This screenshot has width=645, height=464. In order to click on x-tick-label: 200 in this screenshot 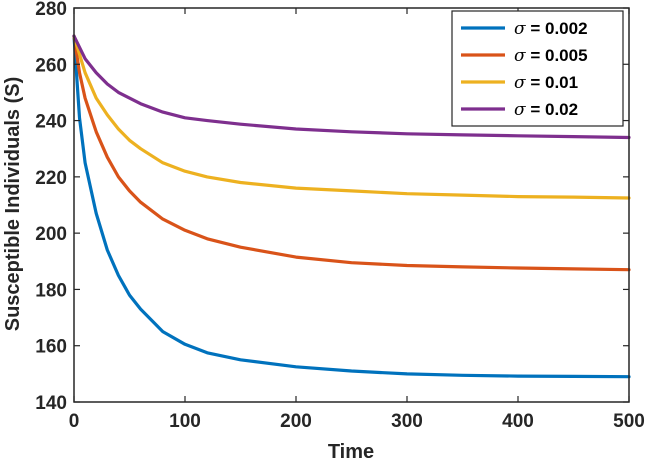, I will do `click(296, 421)`.